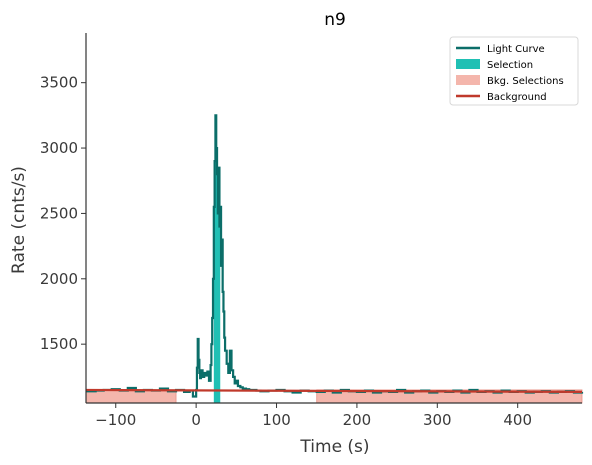 The image size is (592, 465). Describe the element at coordinates (517, 97) in the screenshot. I see `legend-label: Background` at that location.